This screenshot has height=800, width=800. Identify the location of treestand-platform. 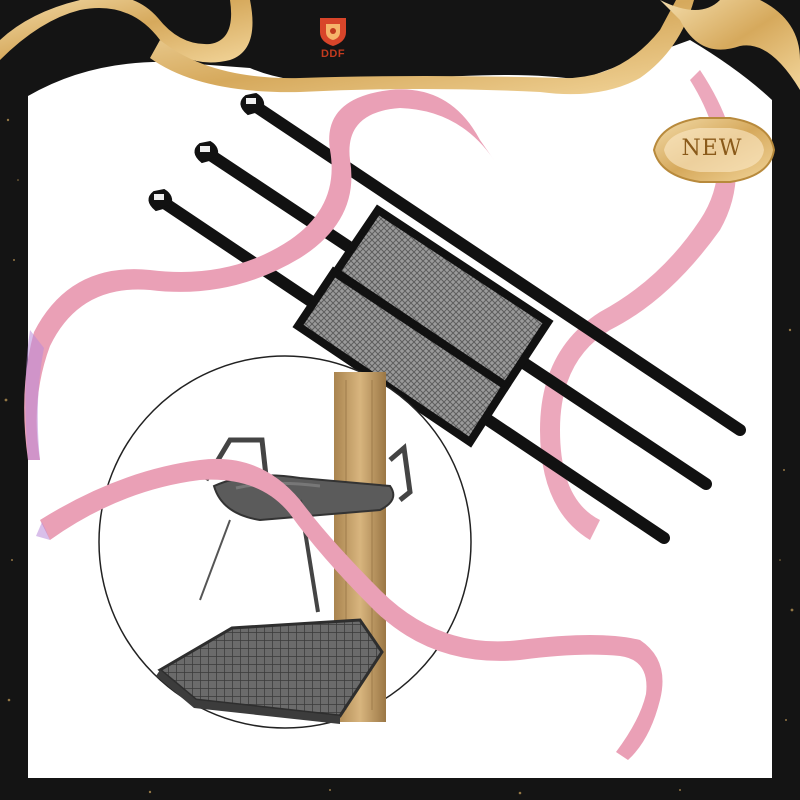
(270, 671).